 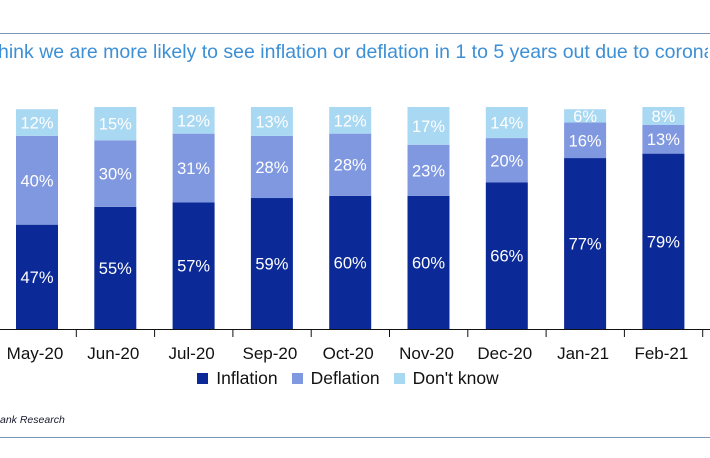 I want to click on data-label-don-t-know-feb-21: 8%, so click(x=663, y=117).